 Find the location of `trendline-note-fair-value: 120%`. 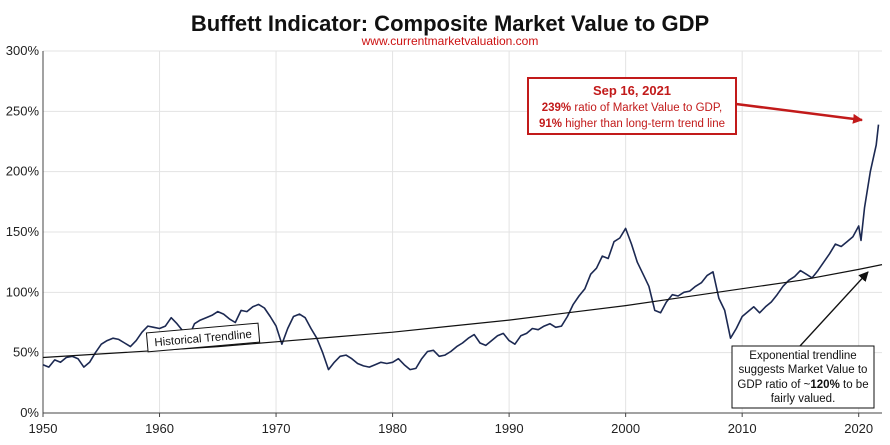

trendline-note-fair-value: 120% is located at coordinates (824, 385).